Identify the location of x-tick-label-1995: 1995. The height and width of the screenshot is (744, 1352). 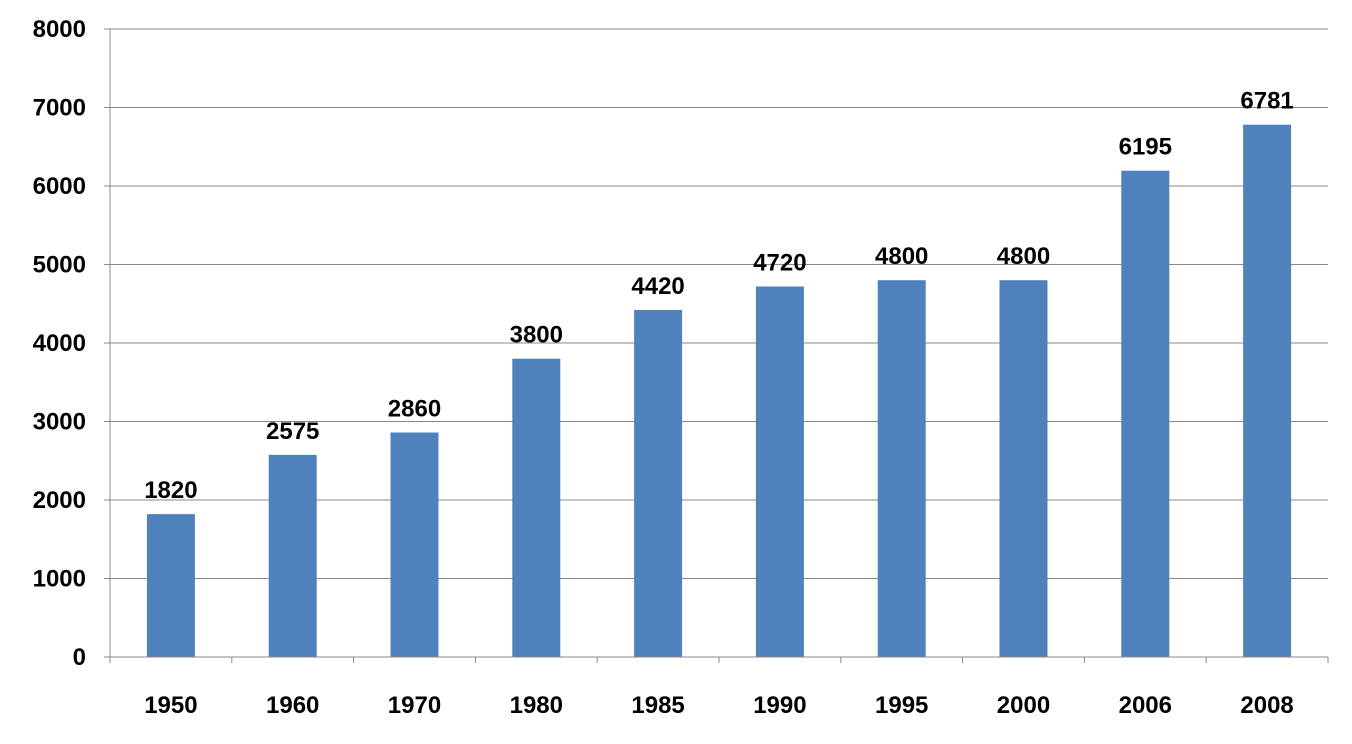
(901, 705).